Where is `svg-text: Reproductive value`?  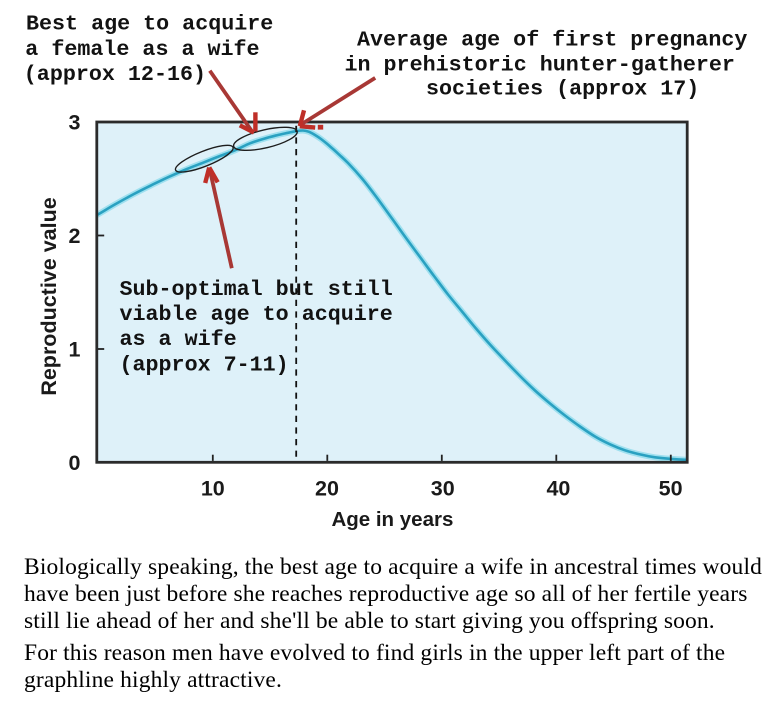
svg-text: Reproductive value is located at coordinates (49, 296).